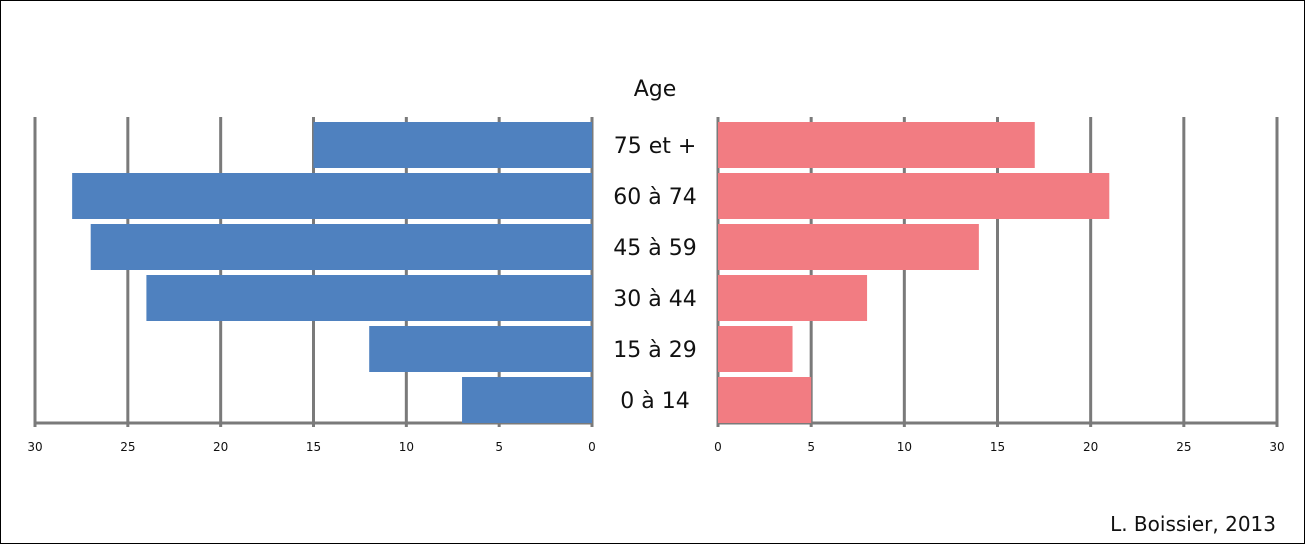 The width and height of the screenshot is (1307, 546). Describe the element at coordinates (654, 299) in the screenshot. I see `category-label: 30 à 44` at that location.